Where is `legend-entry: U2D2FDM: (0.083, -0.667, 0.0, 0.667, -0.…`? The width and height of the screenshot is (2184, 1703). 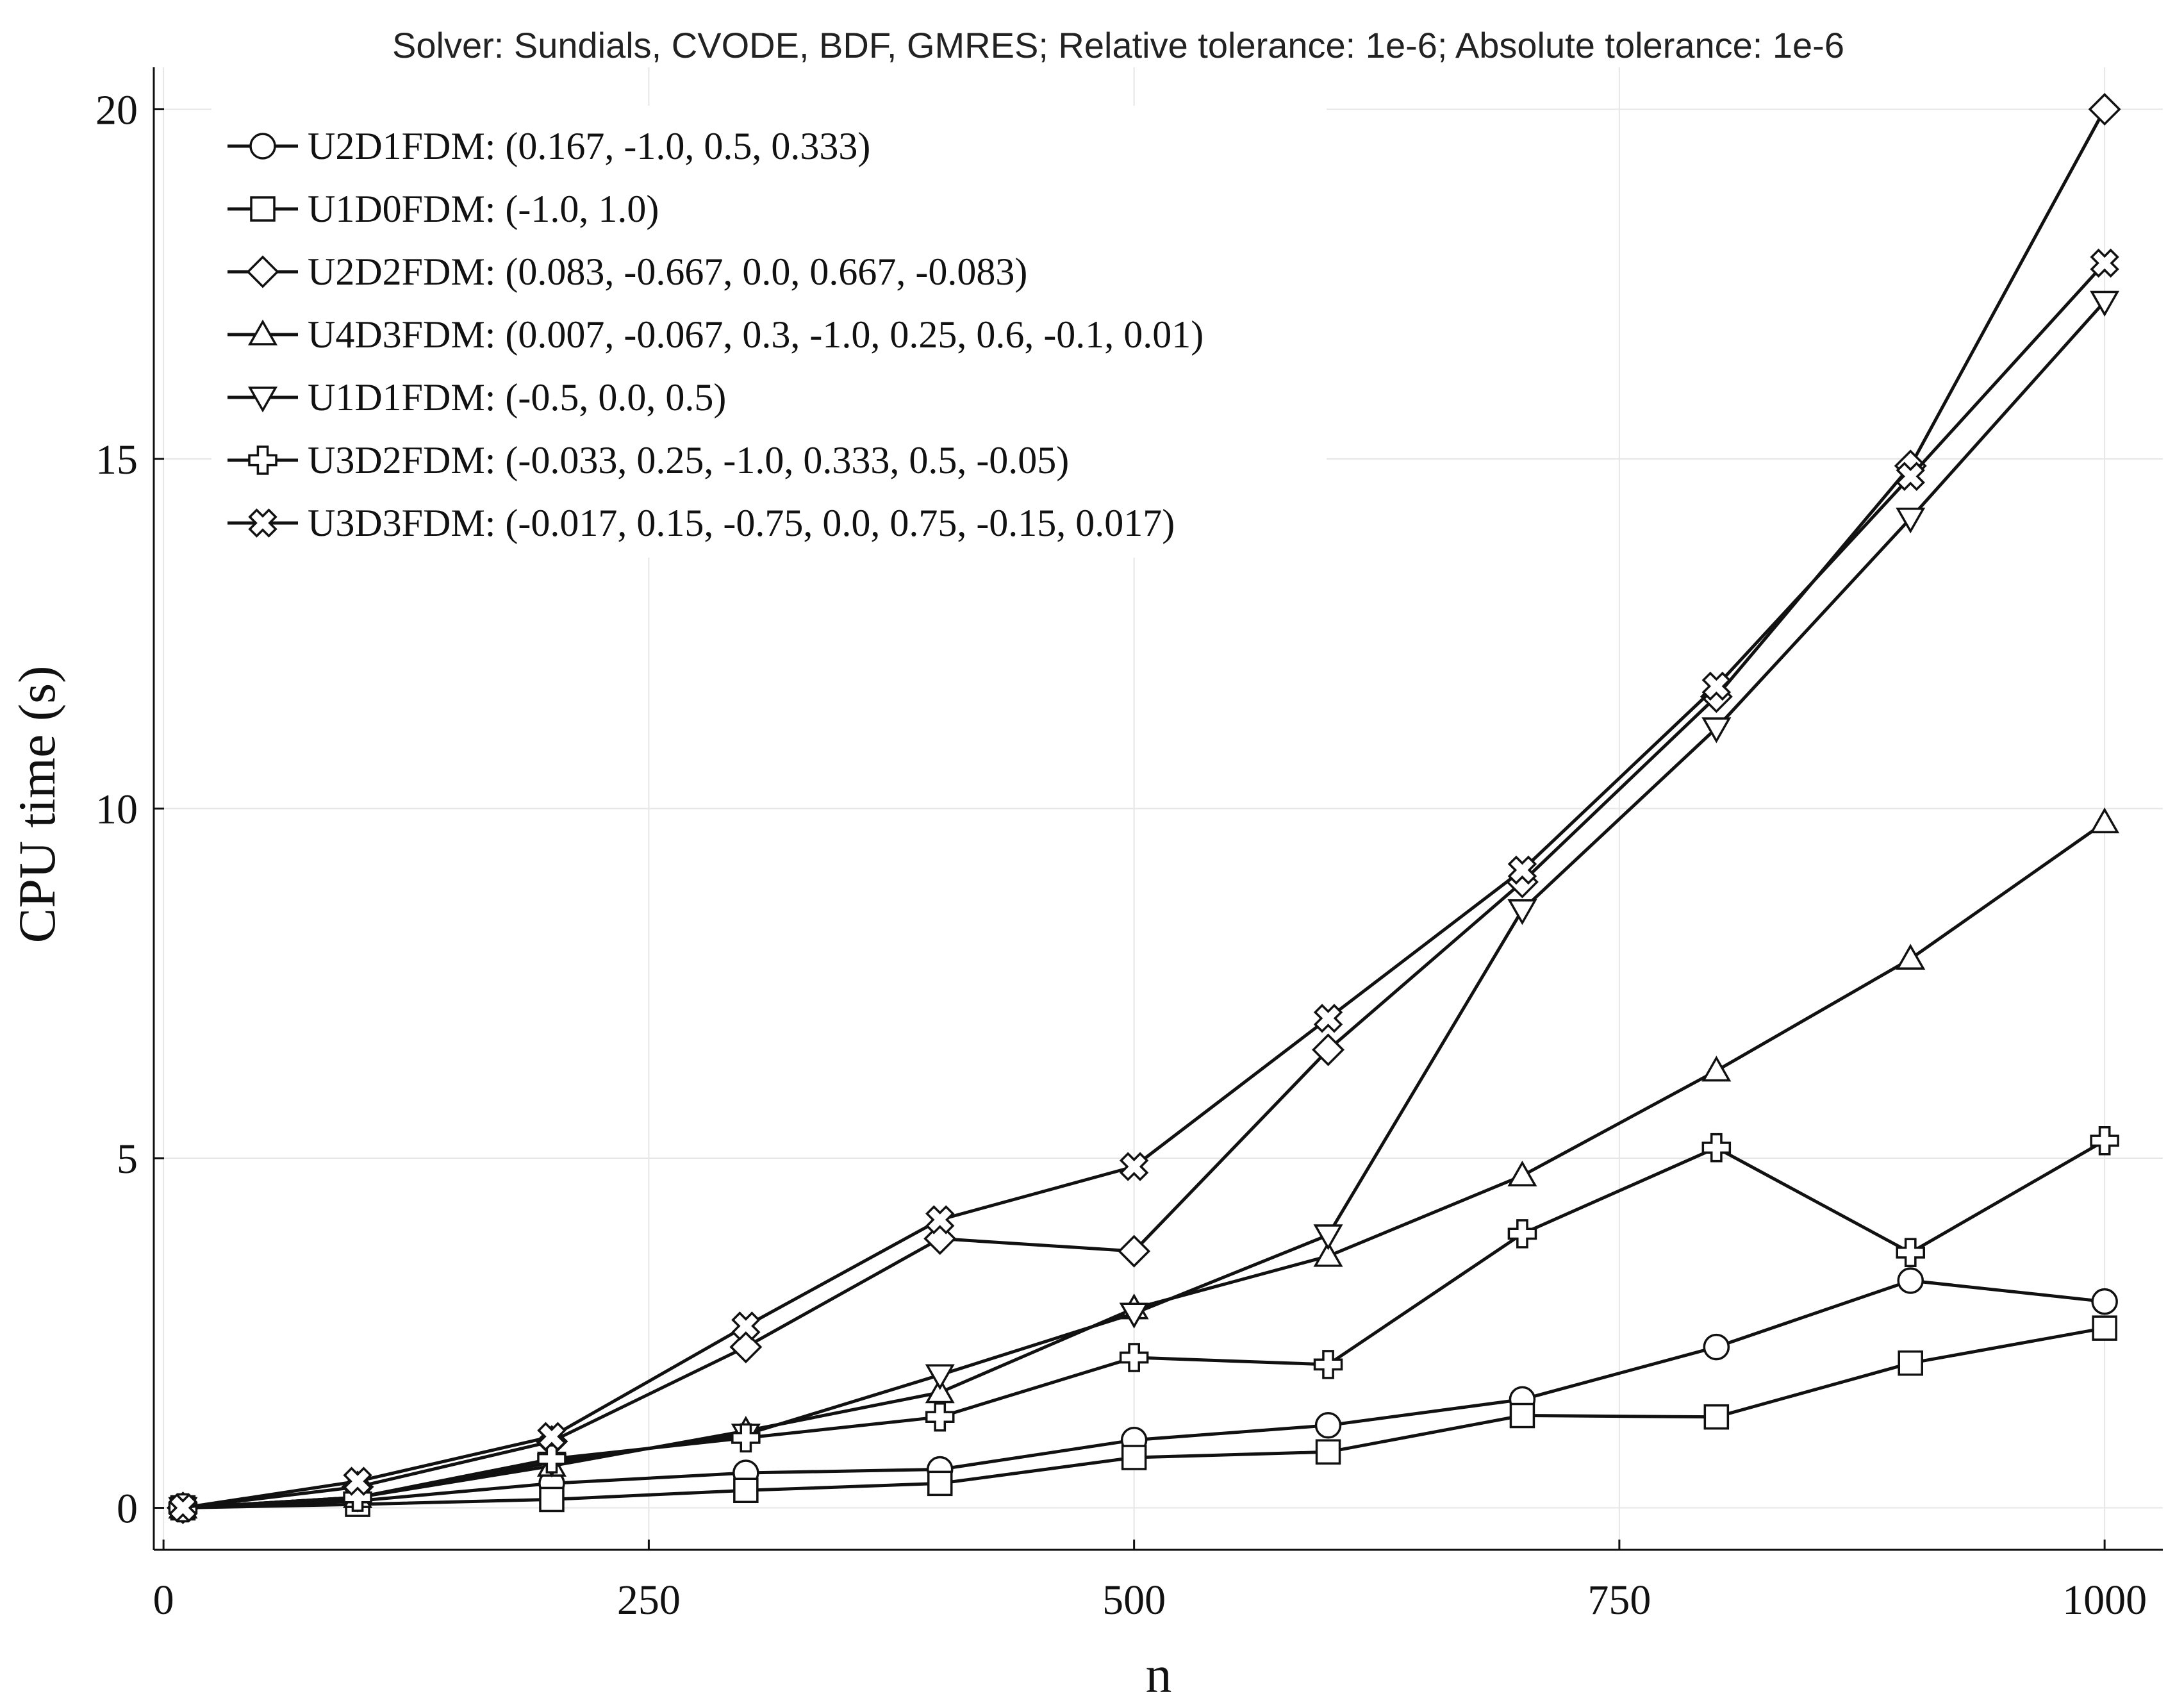 legend-entry: U2D2FDM: (0.083, -0.667, 0.0, 0.667, -0.… is located at coordinates (628, 272).